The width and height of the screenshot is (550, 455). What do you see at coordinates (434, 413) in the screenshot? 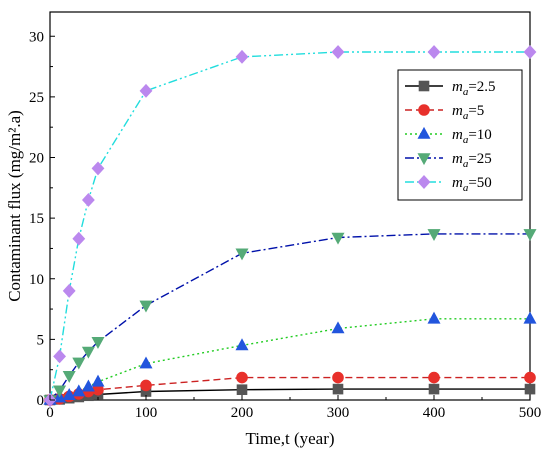
I see `x-tick-label: 400` at bounding box center [434, 413].